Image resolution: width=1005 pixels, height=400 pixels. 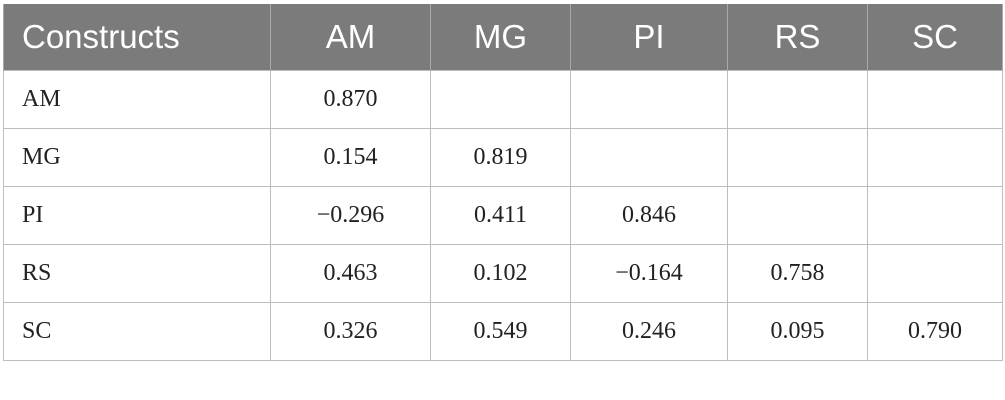 What do you see at coordinates (500, 331) in the screenshot?
I see `table-cell: 0.549` at bounding box center [500, 331].